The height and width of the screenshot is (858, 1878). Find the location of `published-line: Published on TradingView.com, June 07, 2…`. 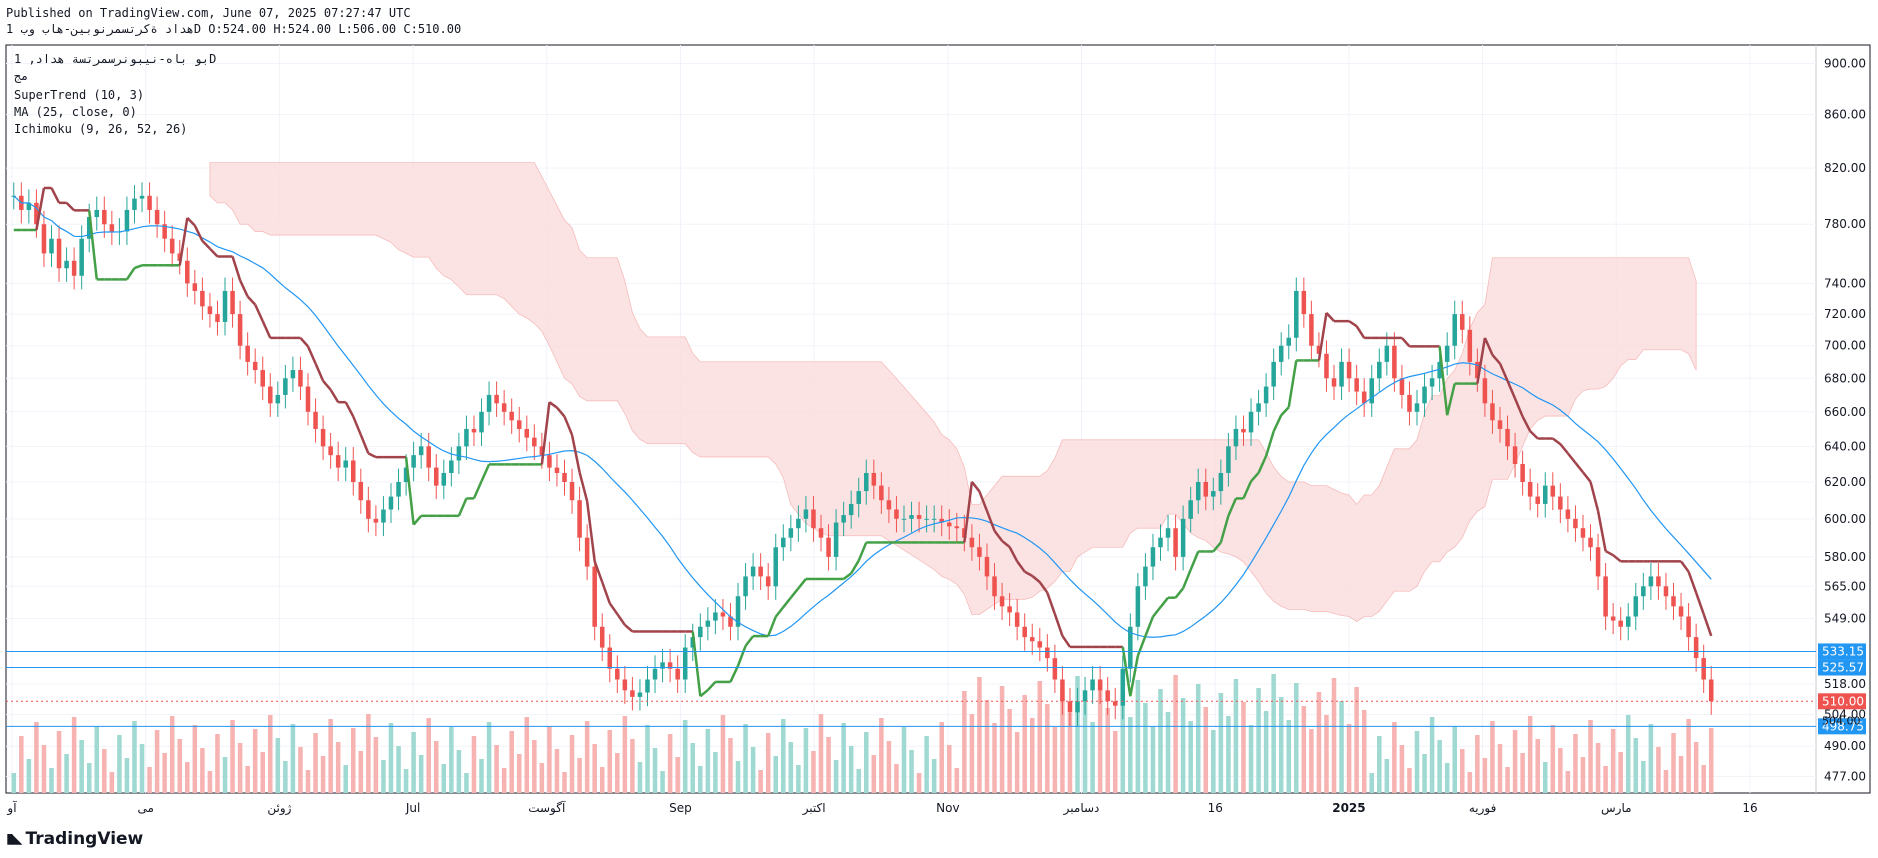

published-line: Published on TradingView.com, June 07, 2… is located at coordinates (208, 13).